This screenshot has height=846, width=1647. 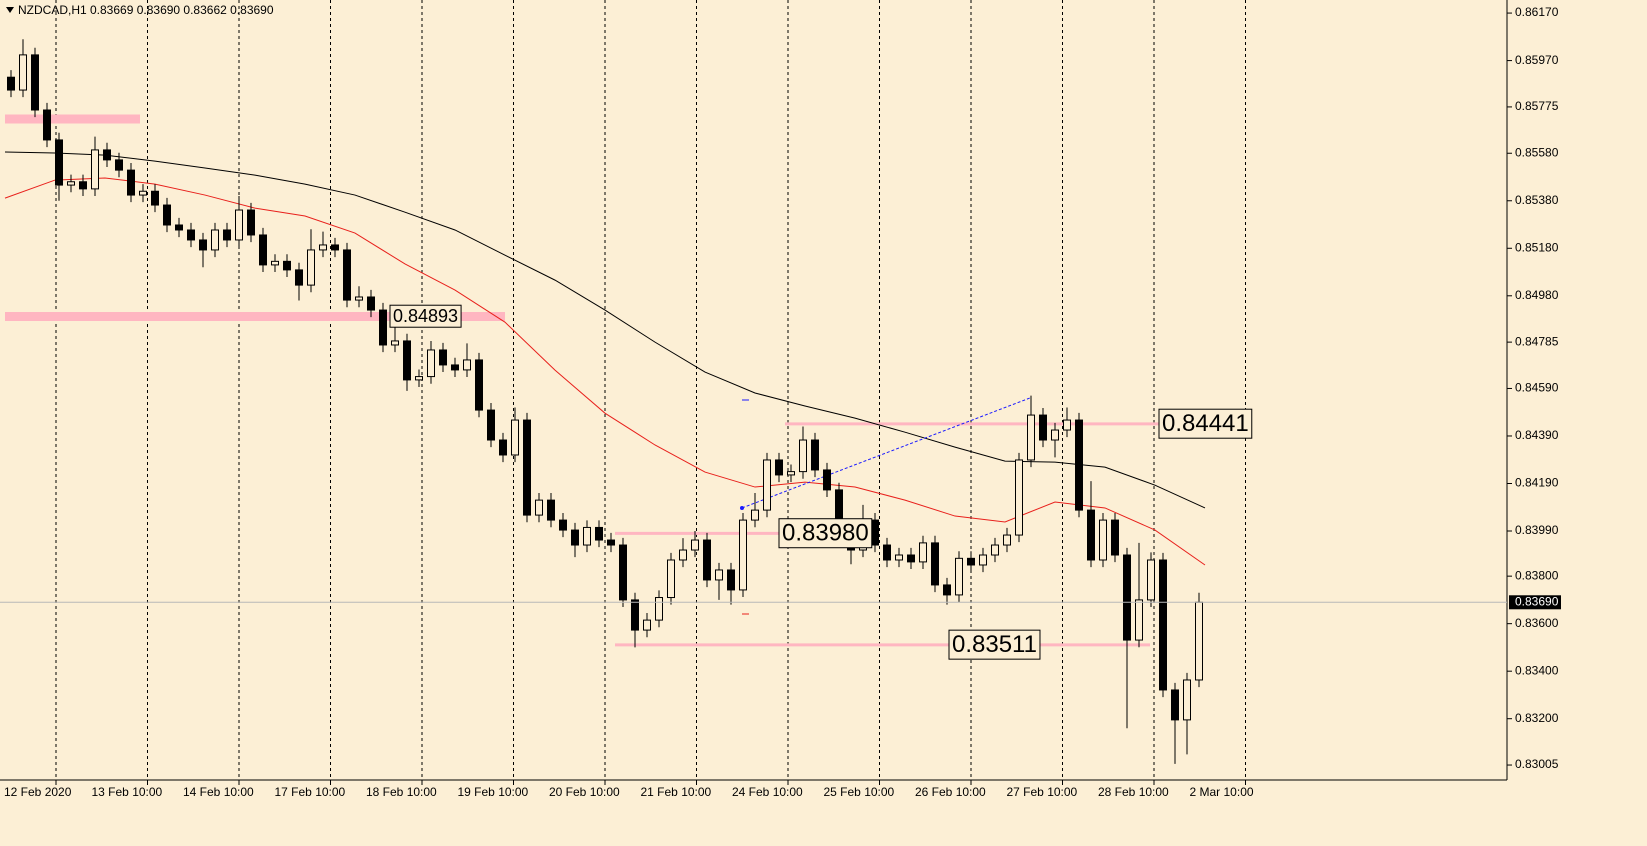 What do you see at coordinates (767, 792) in the screenshot?
I see `x-tick-label: 24 Feb 10:00` at bounding box center [767, 792].